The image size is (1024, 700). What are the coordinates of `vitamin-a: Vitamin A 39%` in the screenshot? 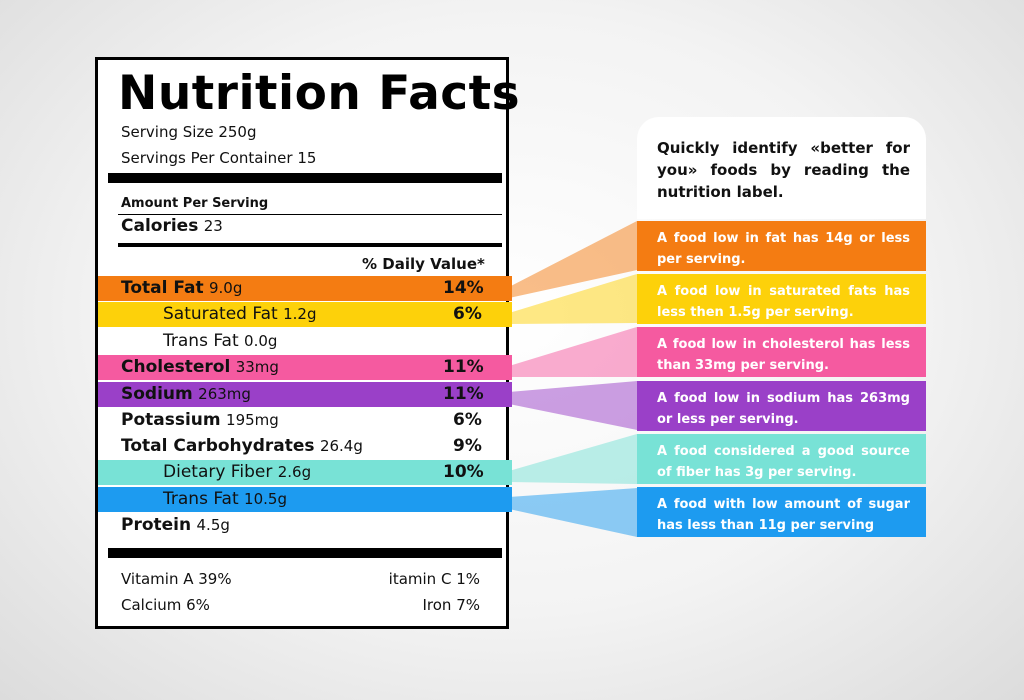 It's located at (176, 579).